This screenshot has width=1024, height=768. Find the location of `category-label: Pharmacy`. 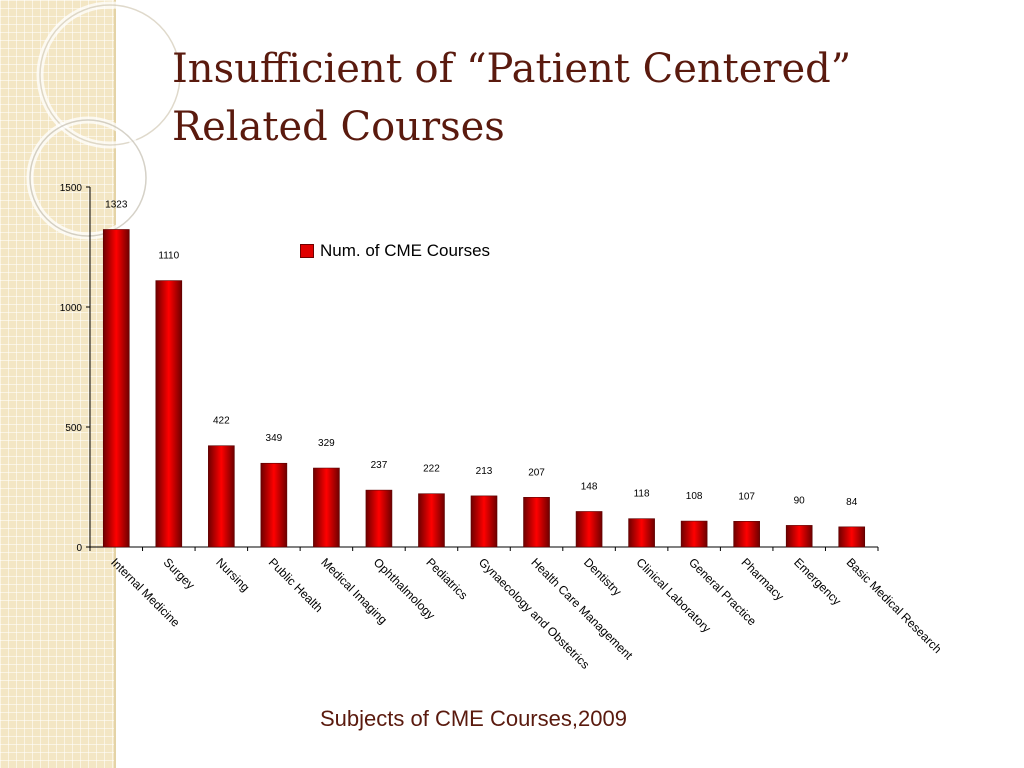

category-label: Pharmacy is located at coordinates (763, 579).